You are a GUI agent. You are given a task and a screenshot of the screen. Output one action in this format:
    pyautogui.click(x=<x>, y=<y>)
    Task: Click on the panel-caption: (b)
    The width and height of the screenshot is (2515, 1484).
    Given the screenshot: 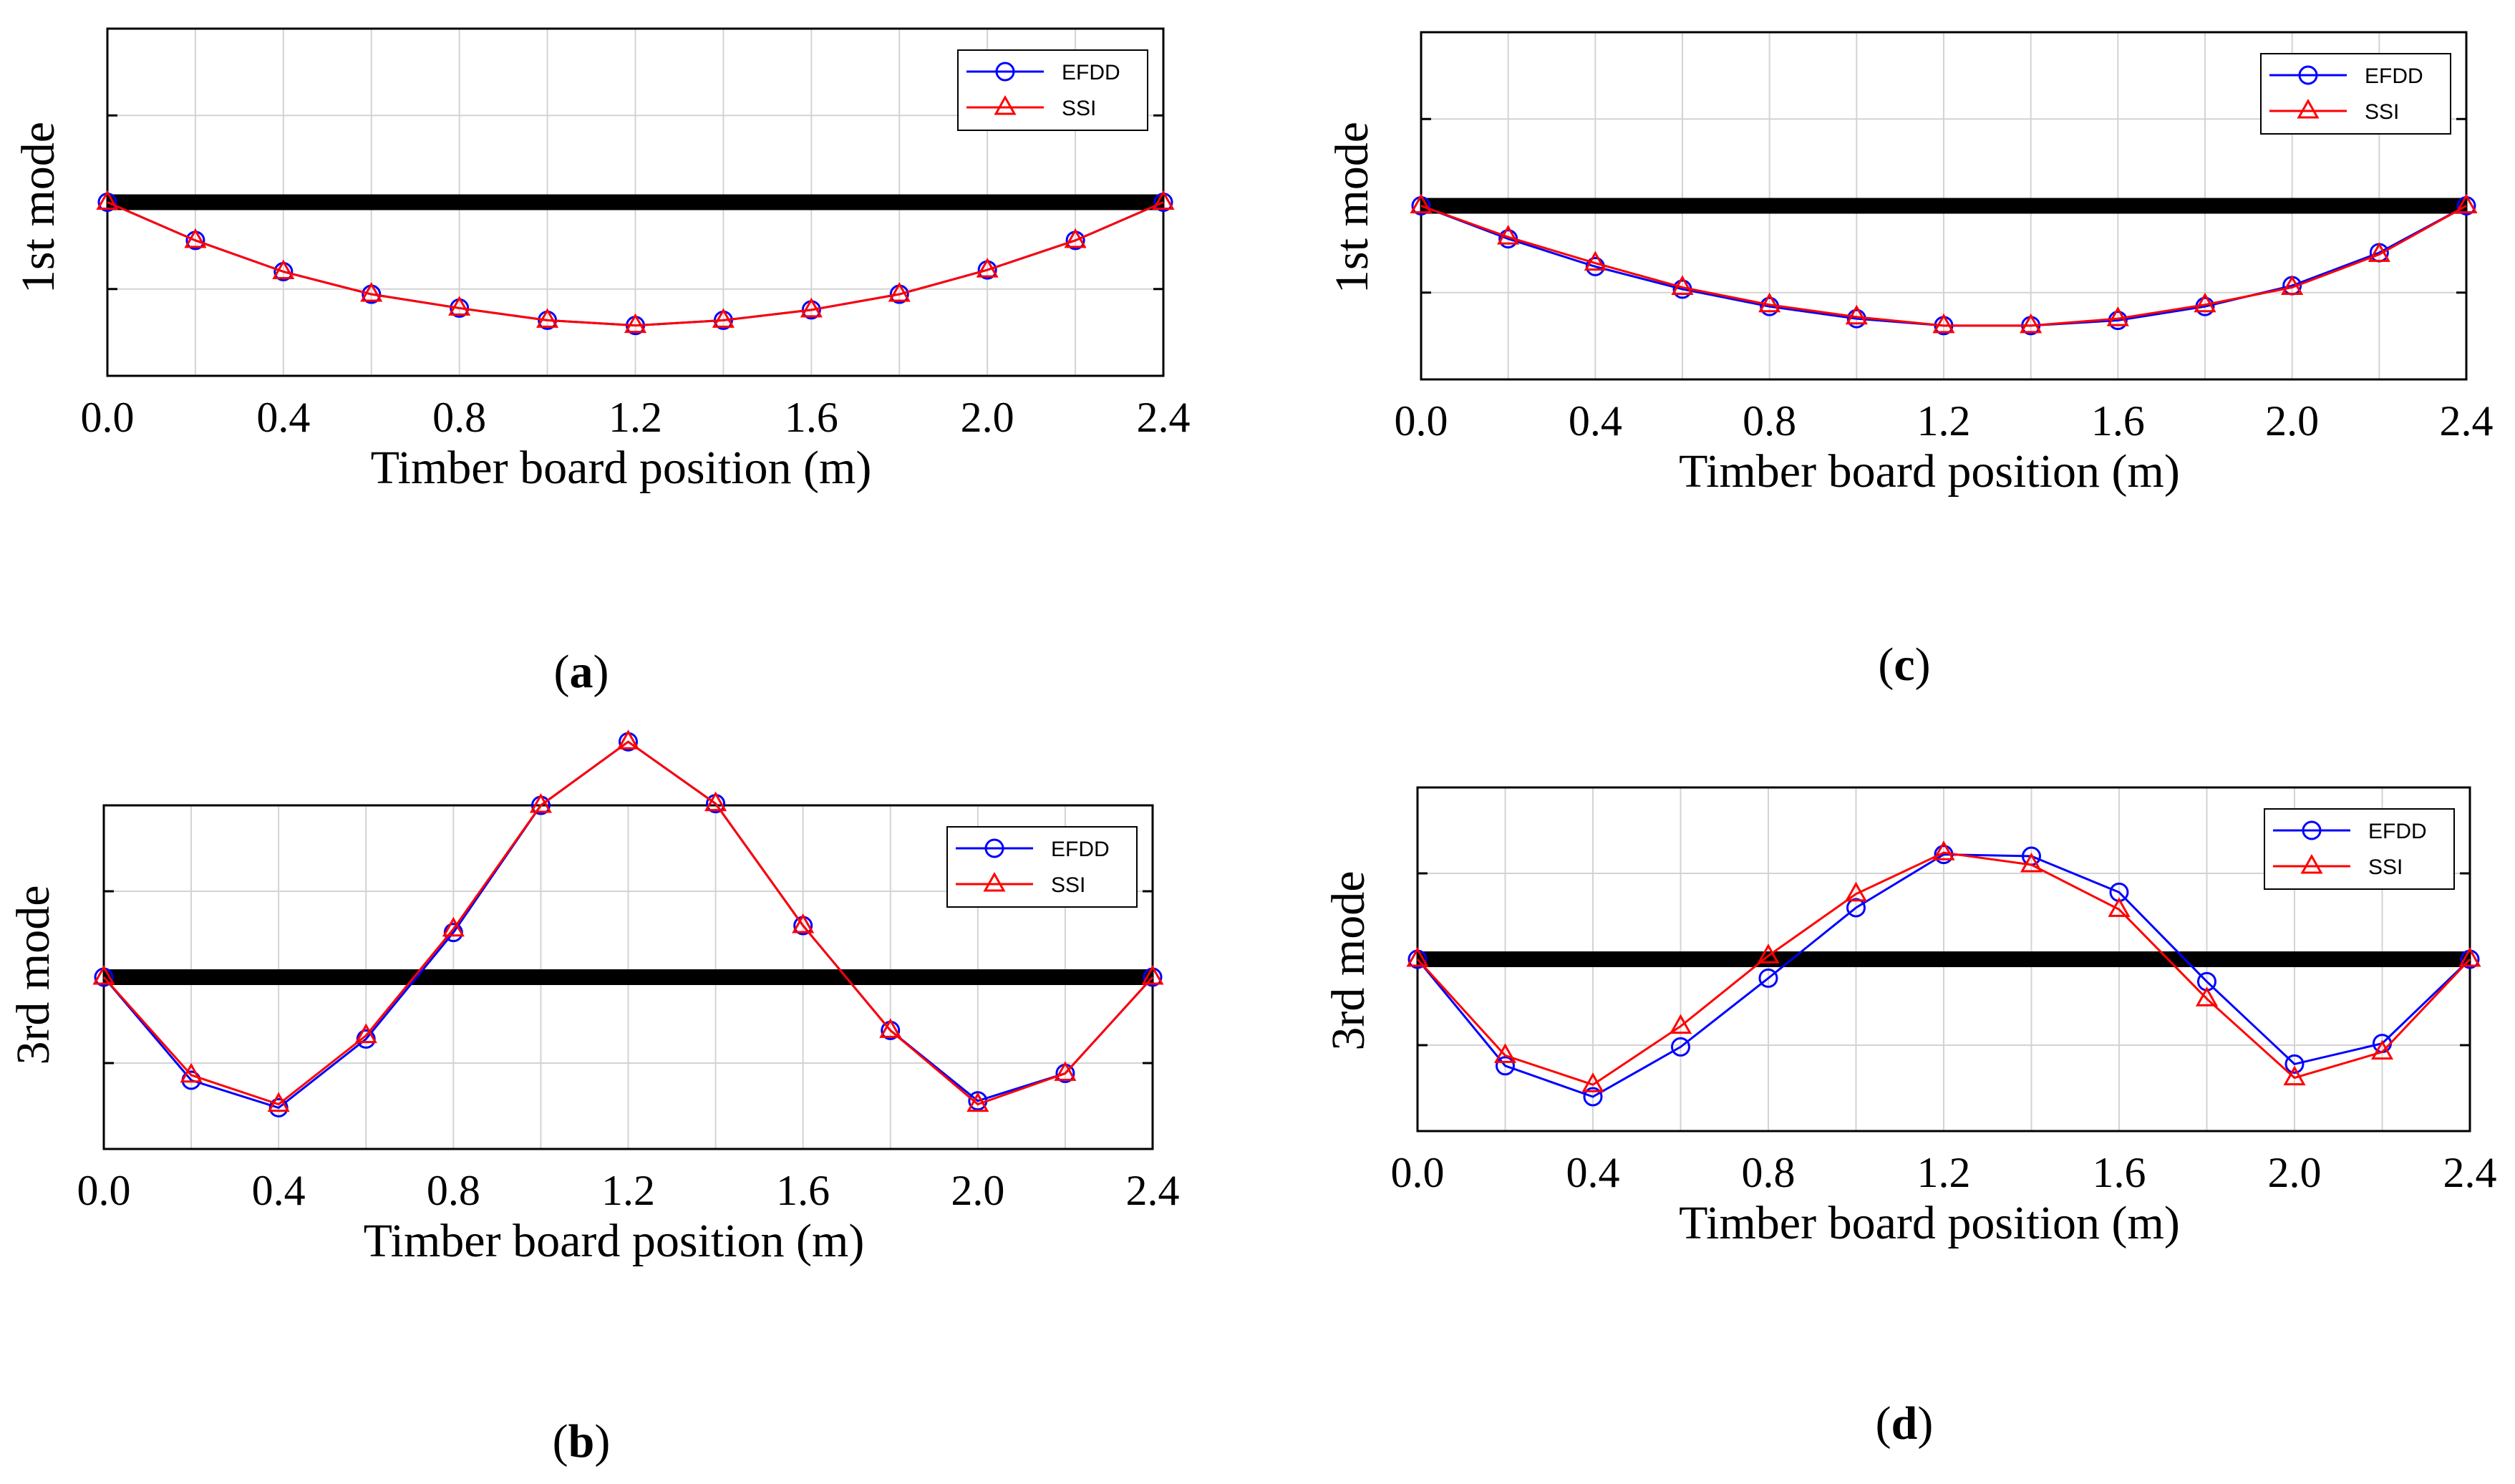 What is the action you would take?
    pyautogui.click(x=582, y=1441)
    